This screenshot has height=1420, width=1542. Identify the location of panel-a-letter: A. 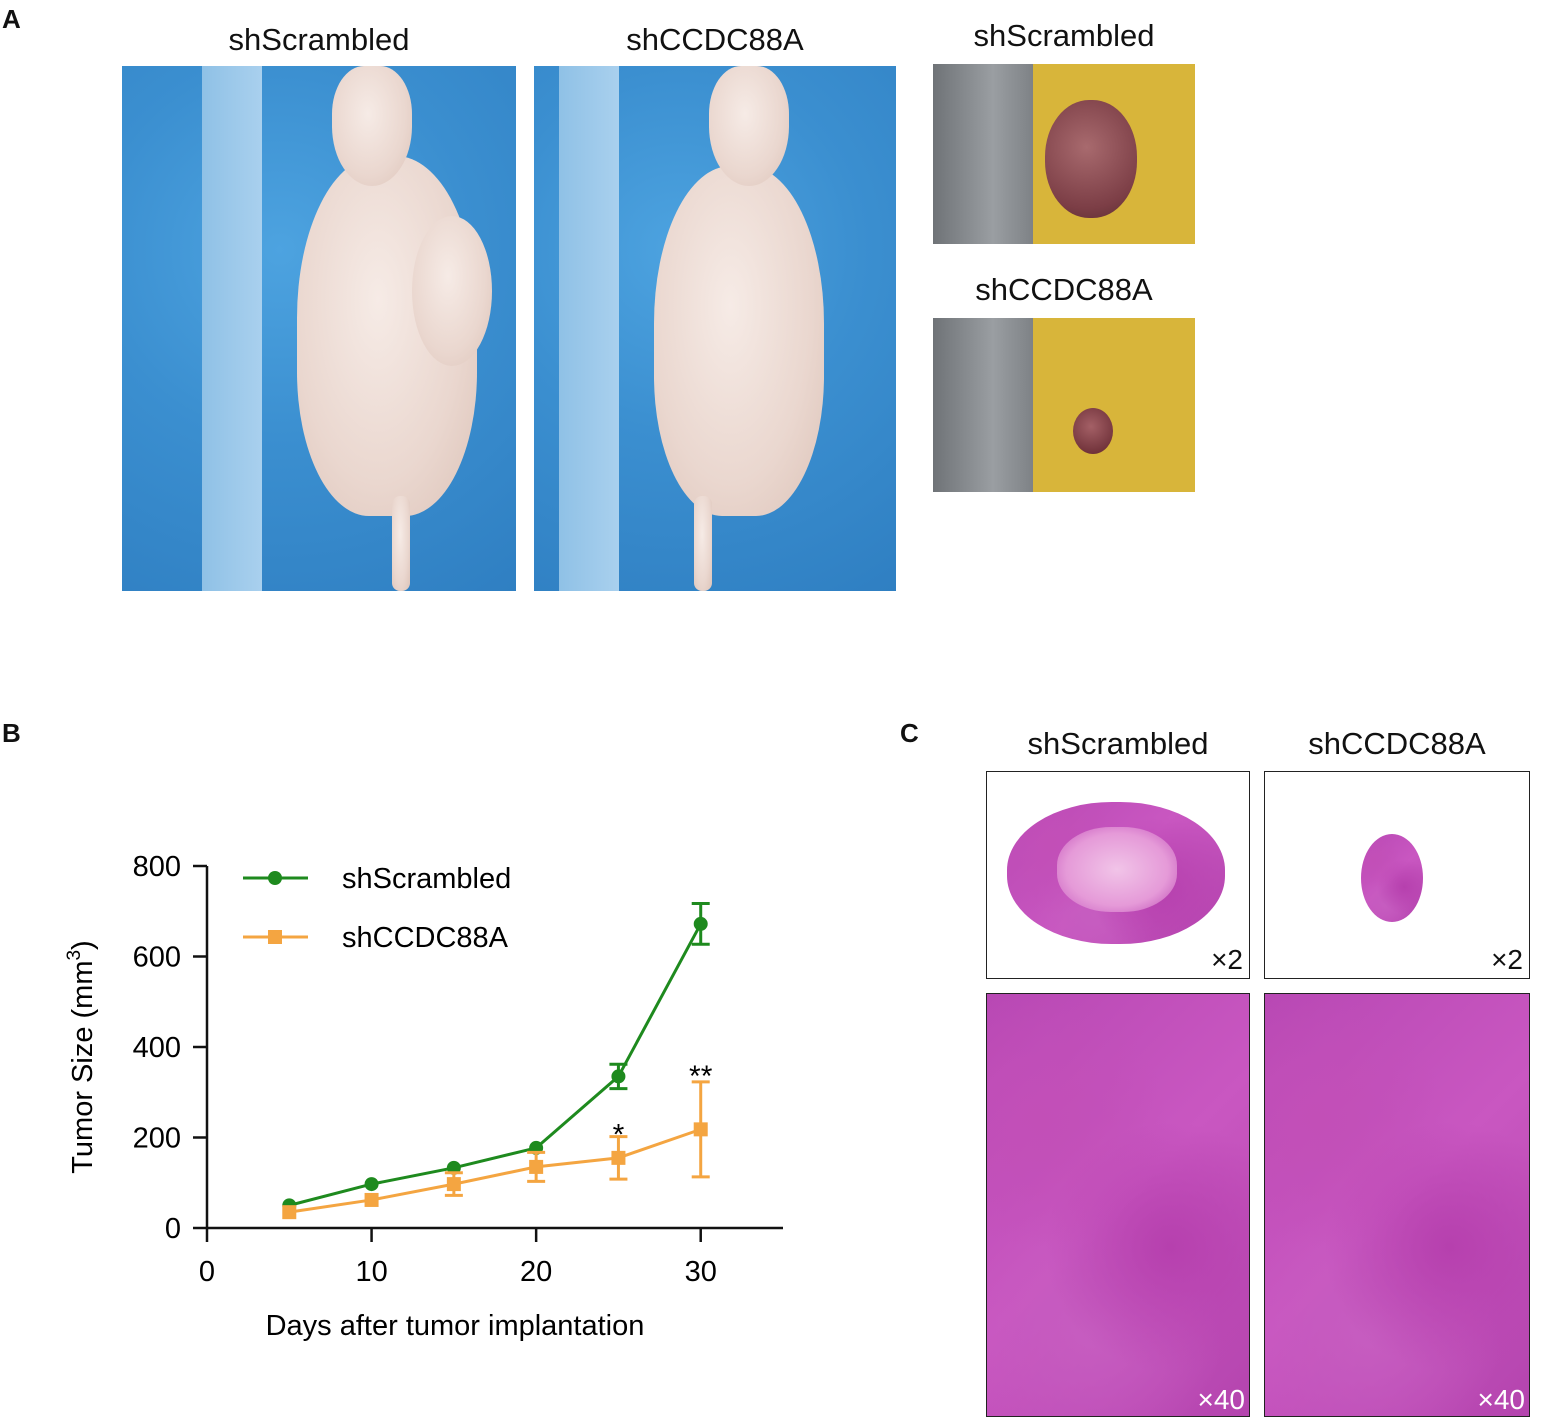
(11, 19).